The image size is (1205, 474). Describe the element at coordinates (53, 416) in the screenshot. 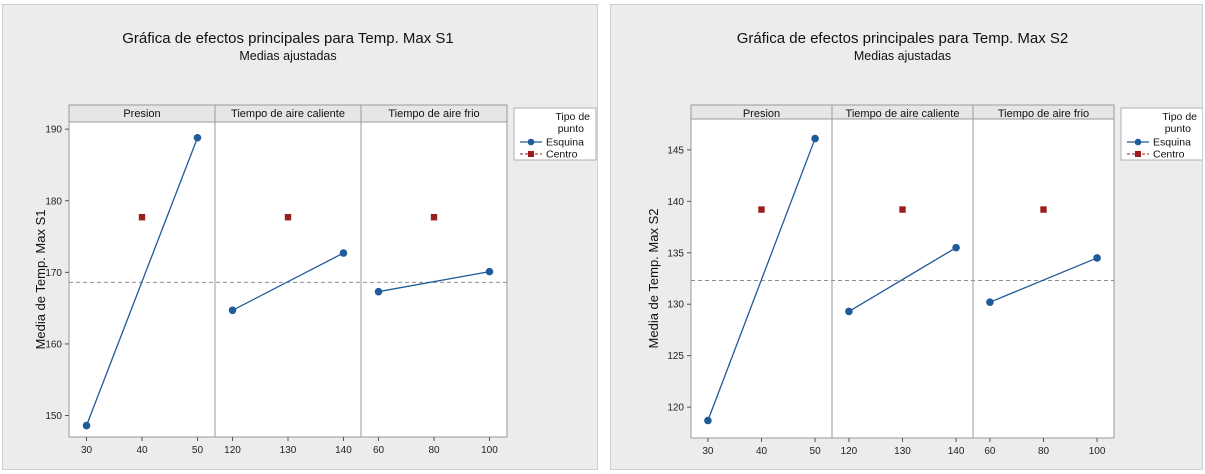

I see `y-tick-label: 150` at that location.